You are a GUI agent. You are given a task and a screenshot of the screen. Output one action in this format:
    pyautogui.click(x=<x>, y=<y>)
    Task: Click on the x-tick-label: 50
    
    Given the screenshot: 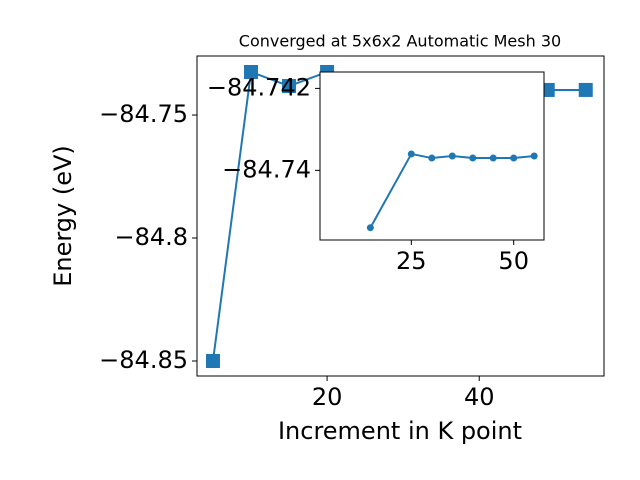 What is the action you would take?
    pyautogui.click(x=513, y=261)
    